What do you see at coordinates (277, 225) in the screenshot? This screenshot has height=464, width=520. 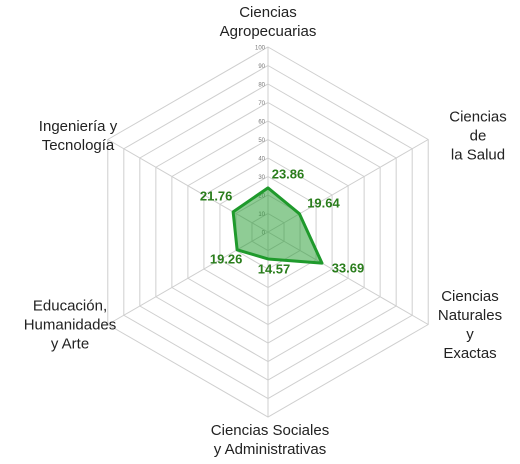 I see `series-area` at bounding box center [277, 225].